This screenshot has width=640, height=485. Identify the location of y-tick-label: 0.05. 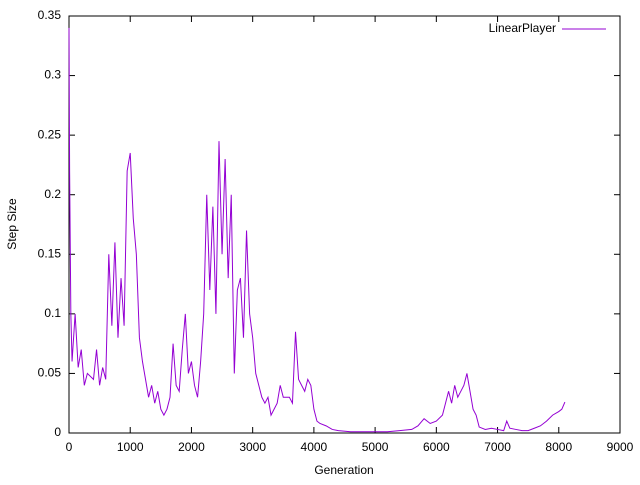
(50, 373).